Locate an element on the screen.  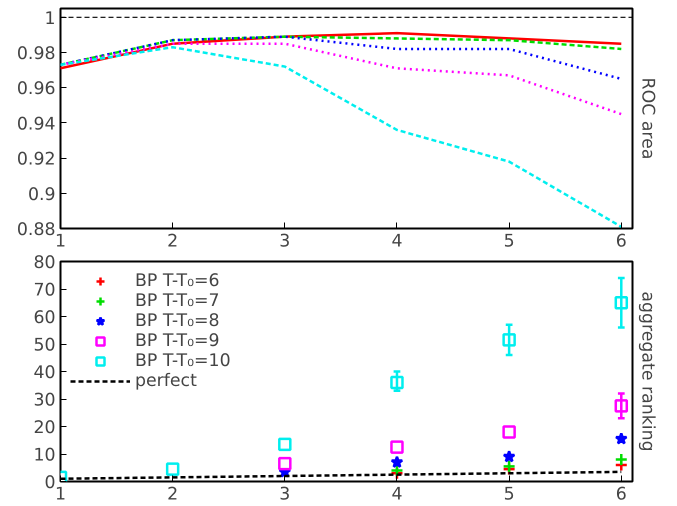
y-tick-label: 80 is located at coordinates (44, 263).